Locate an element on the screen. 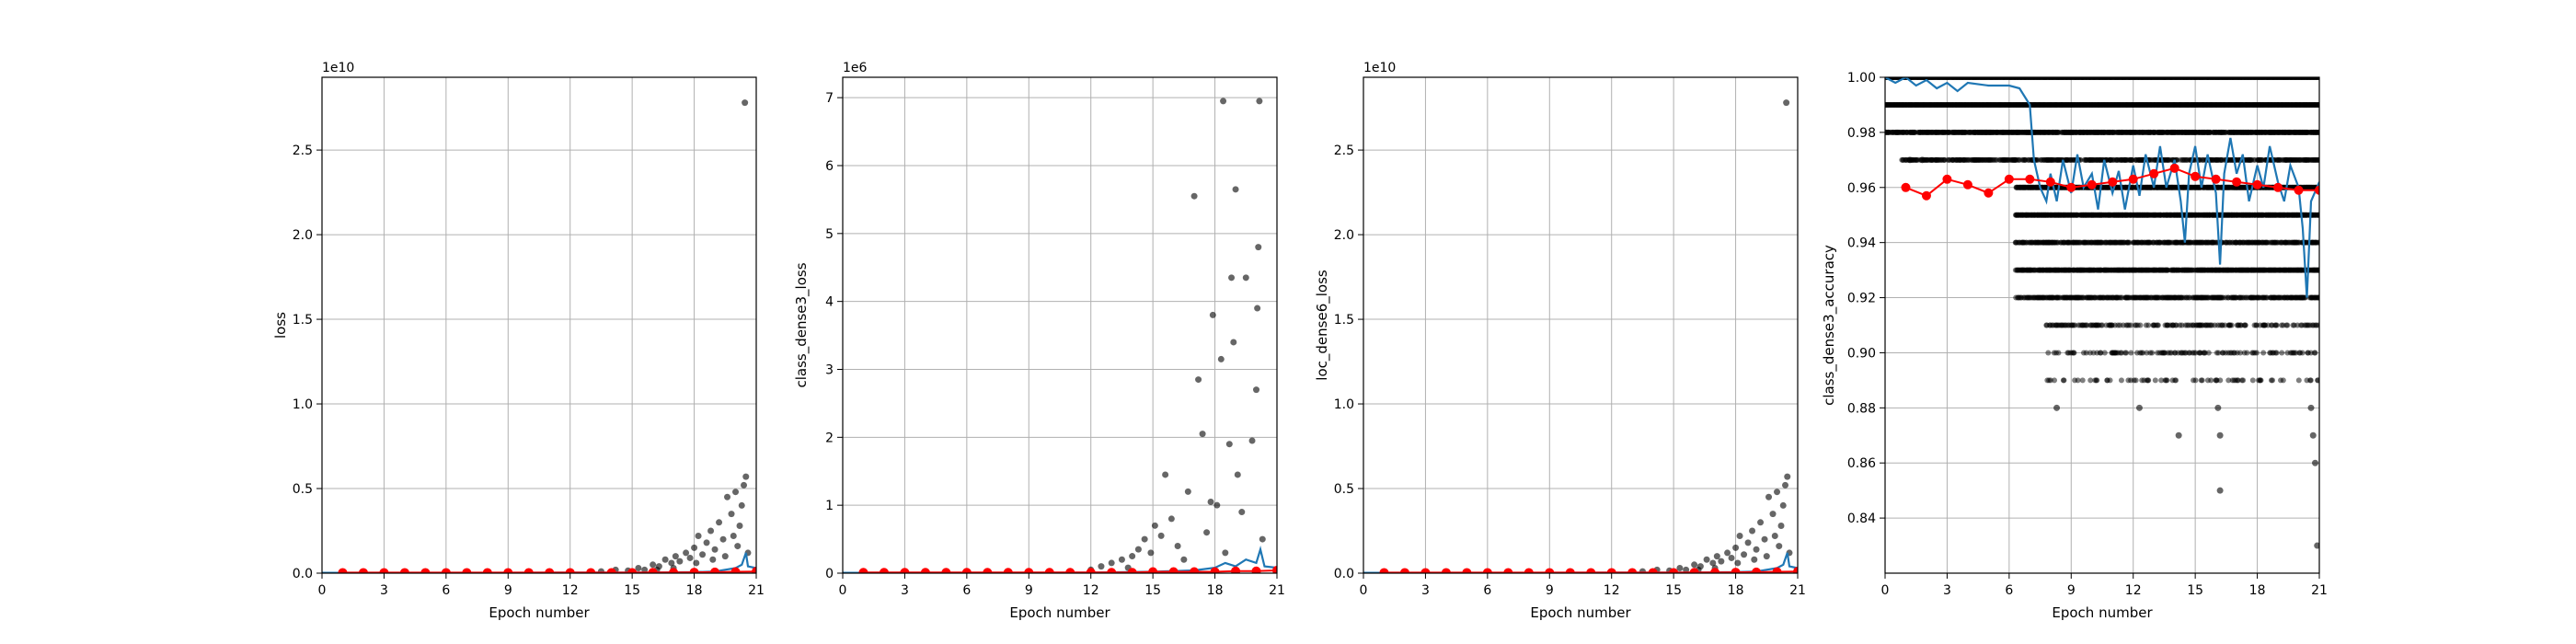  y-tick-label: 2.0 is located at coordinates (1344, 235).